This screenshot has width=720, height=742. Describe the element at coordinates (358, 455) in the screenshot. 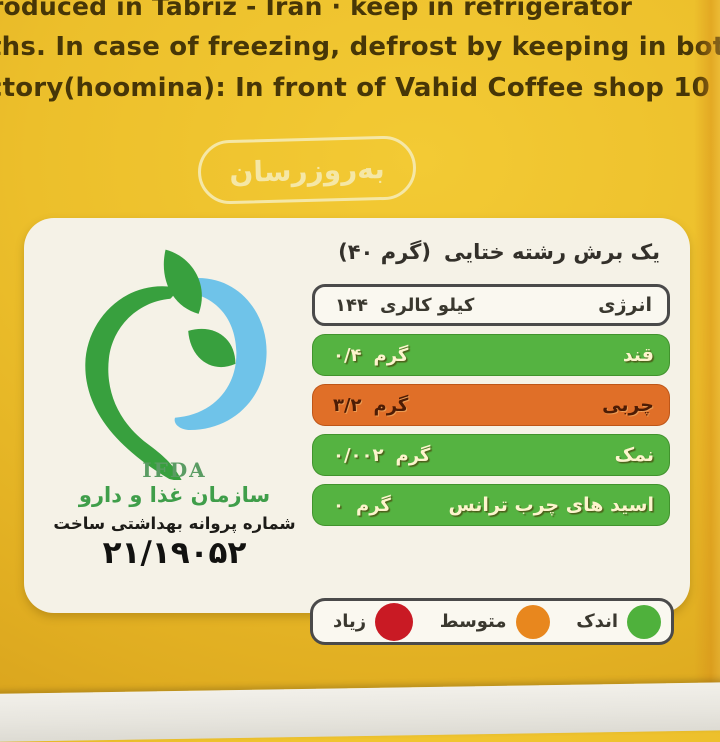

I see `value-number: ۰/۰۰۲` at that location.